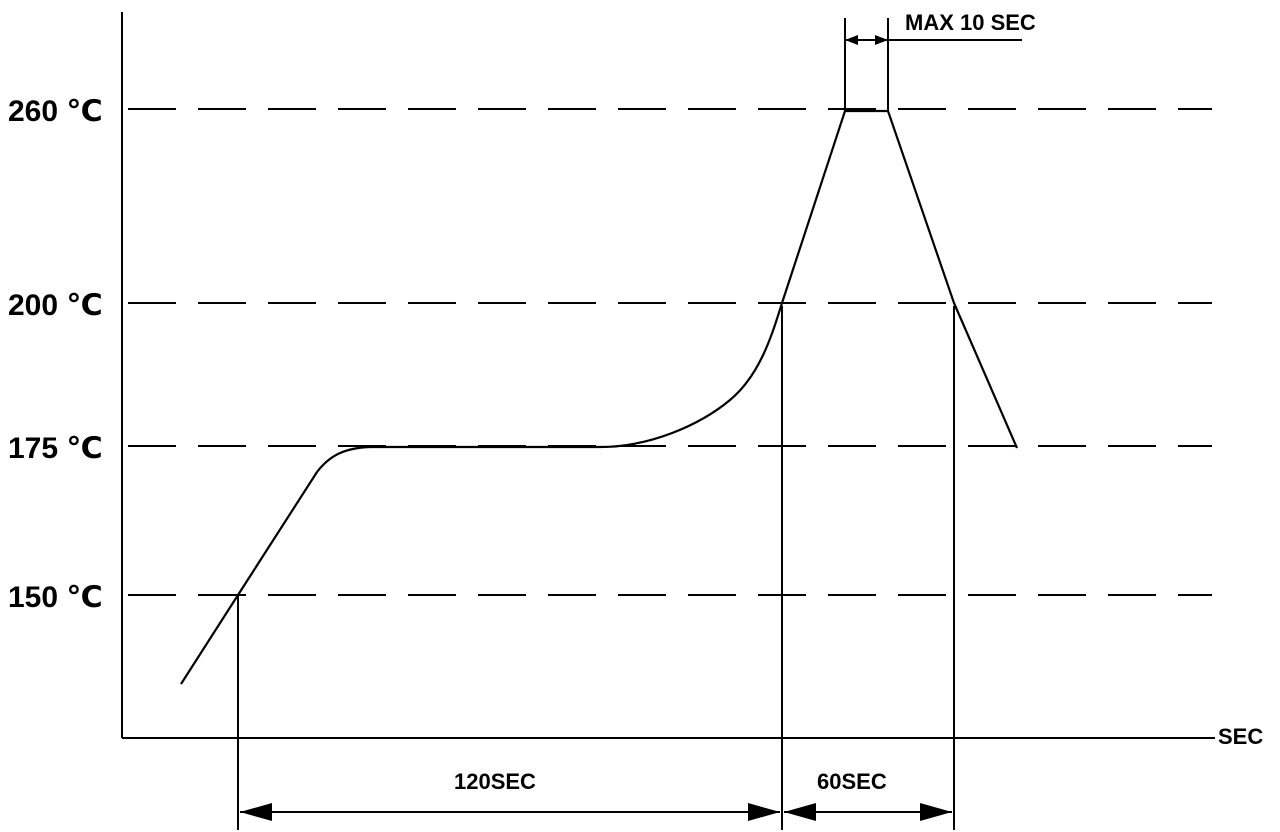 The image size is (1280, 832). I want to click on peak-note-label: MAX 10 SEC, so click(970, 22).